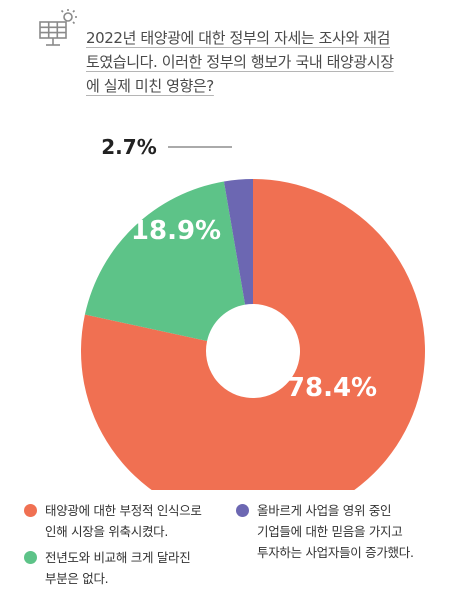 The height and width of the screenshot is (593, 458). I want to click on legend-same-line-1: 전년도와 비교해 크게 달라진, so click(118, 557).